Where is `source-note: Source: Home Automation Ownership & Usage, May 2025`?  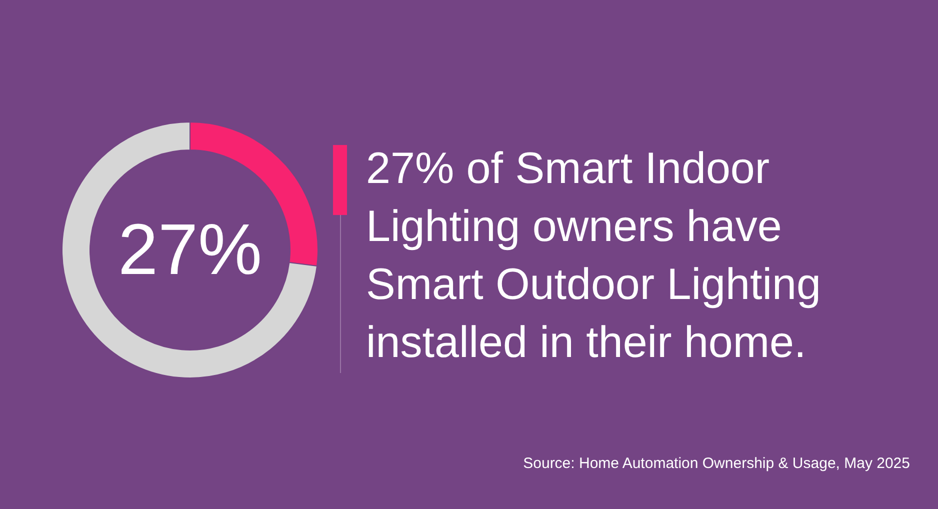 source-note: Source: Home Automation Ownership & Usage, May 2025 is located at coordinates (716, 463).